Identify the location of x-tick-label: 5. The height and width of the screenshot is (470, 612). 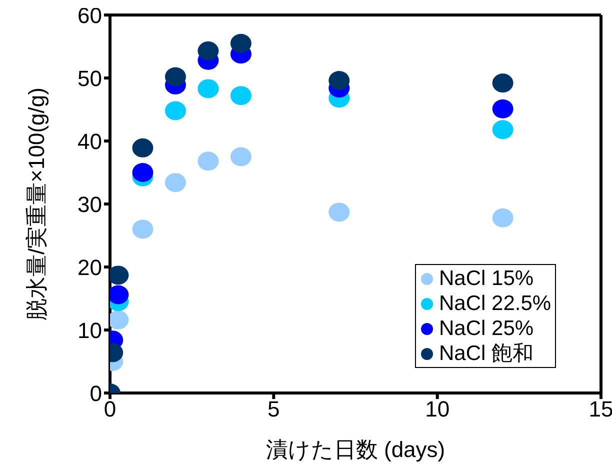
(274, 409).